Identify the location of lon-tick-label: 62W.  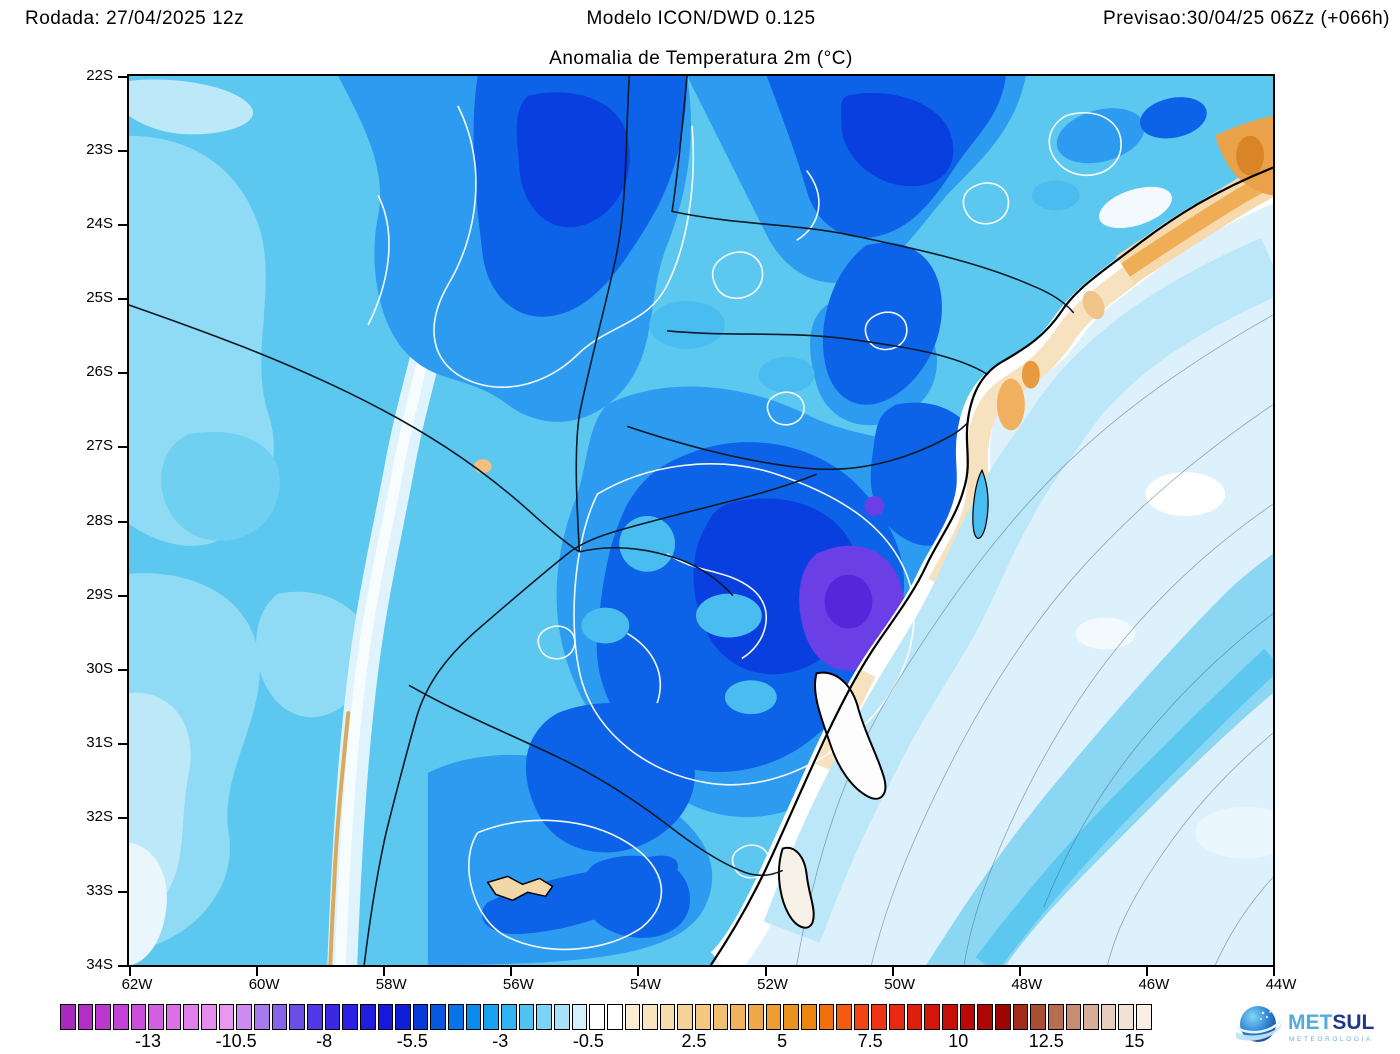
(137, 984).